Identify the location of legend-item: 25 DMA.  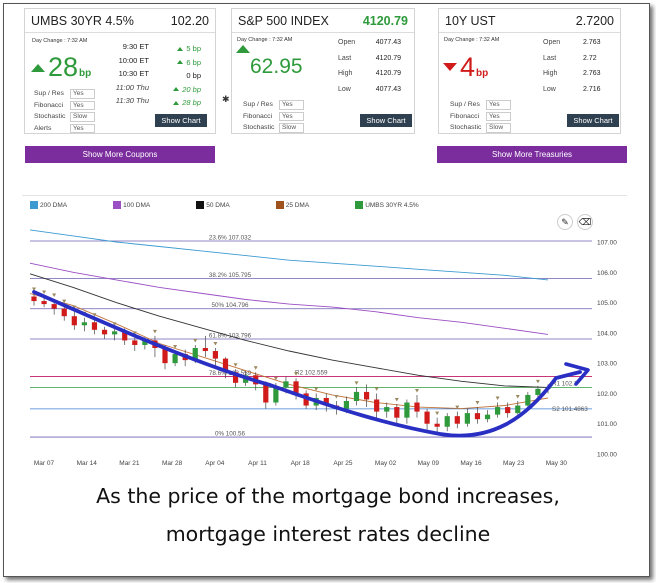
(292, 205).